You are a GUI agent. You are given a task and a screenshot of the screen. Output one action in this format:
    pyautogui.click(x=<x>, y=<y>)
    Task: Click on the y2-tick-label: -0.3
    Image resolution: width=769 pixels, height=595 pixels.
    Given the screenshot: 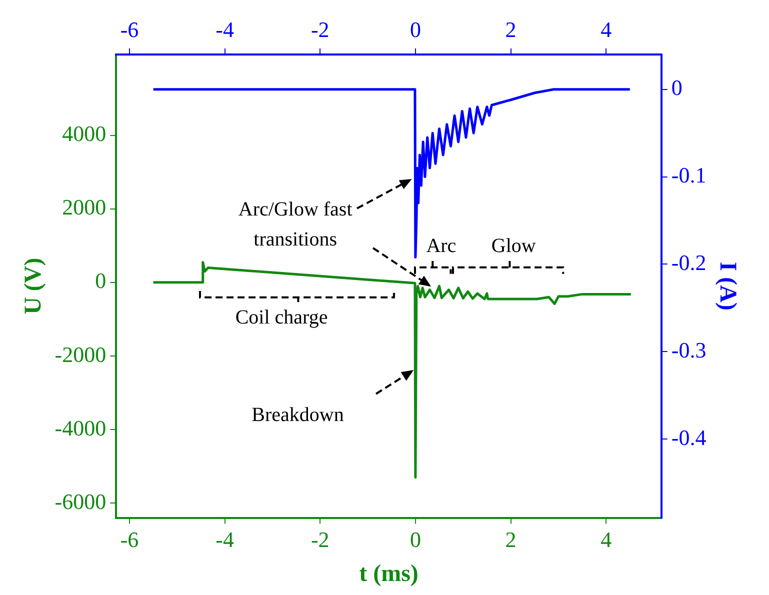 What is the action you would take?
    pyautogui.click(x=688, y=349)
    